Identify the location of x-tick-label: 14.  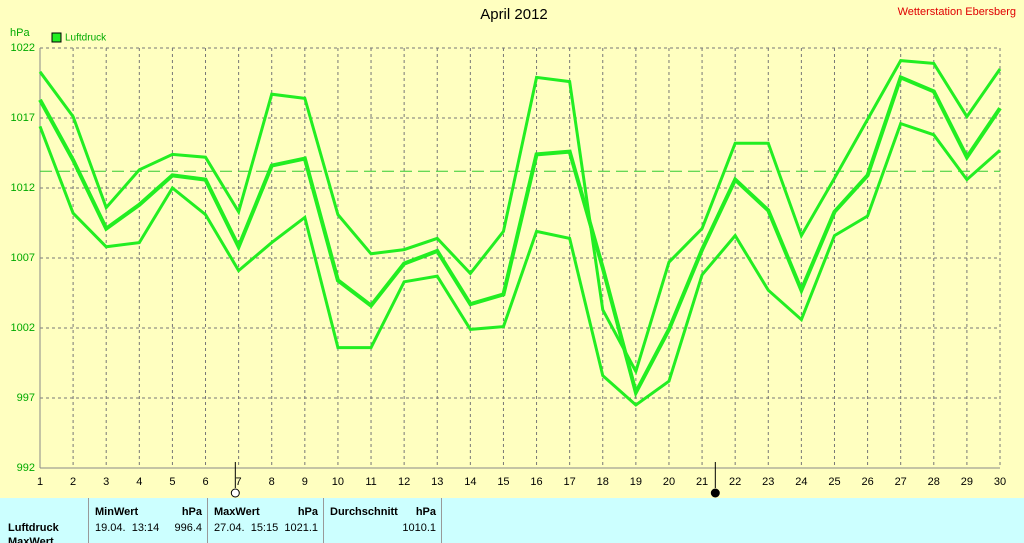
(470, 482).